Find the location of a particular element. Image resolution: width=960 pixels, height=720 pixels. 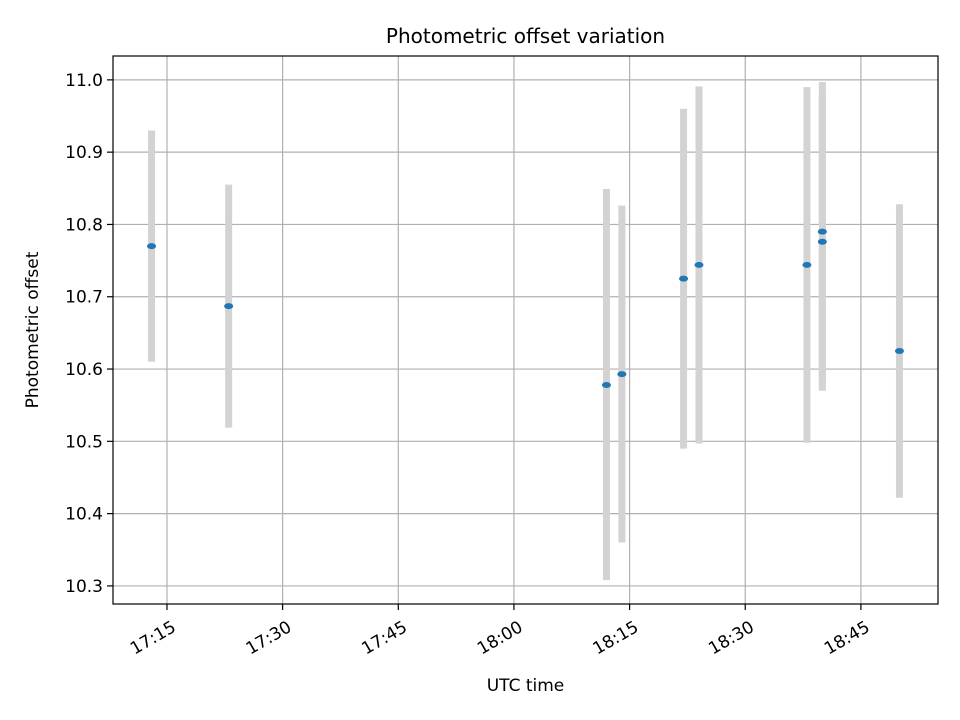

y-tick-label: 10.9 is located at coordinates (84, 153).